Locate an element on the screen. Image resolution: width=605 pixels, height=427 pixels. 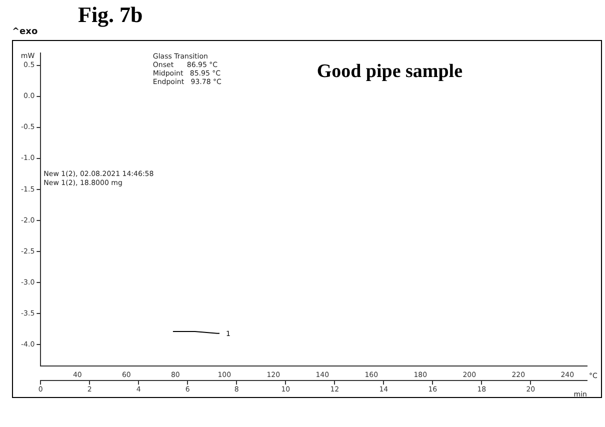
annotation: Good pipe sample is located at coordinates (389, 71).